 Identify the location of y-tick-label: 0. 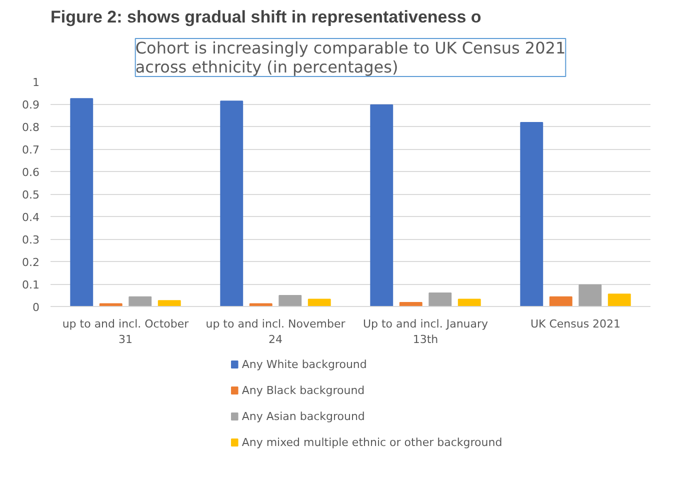
(36, 307).